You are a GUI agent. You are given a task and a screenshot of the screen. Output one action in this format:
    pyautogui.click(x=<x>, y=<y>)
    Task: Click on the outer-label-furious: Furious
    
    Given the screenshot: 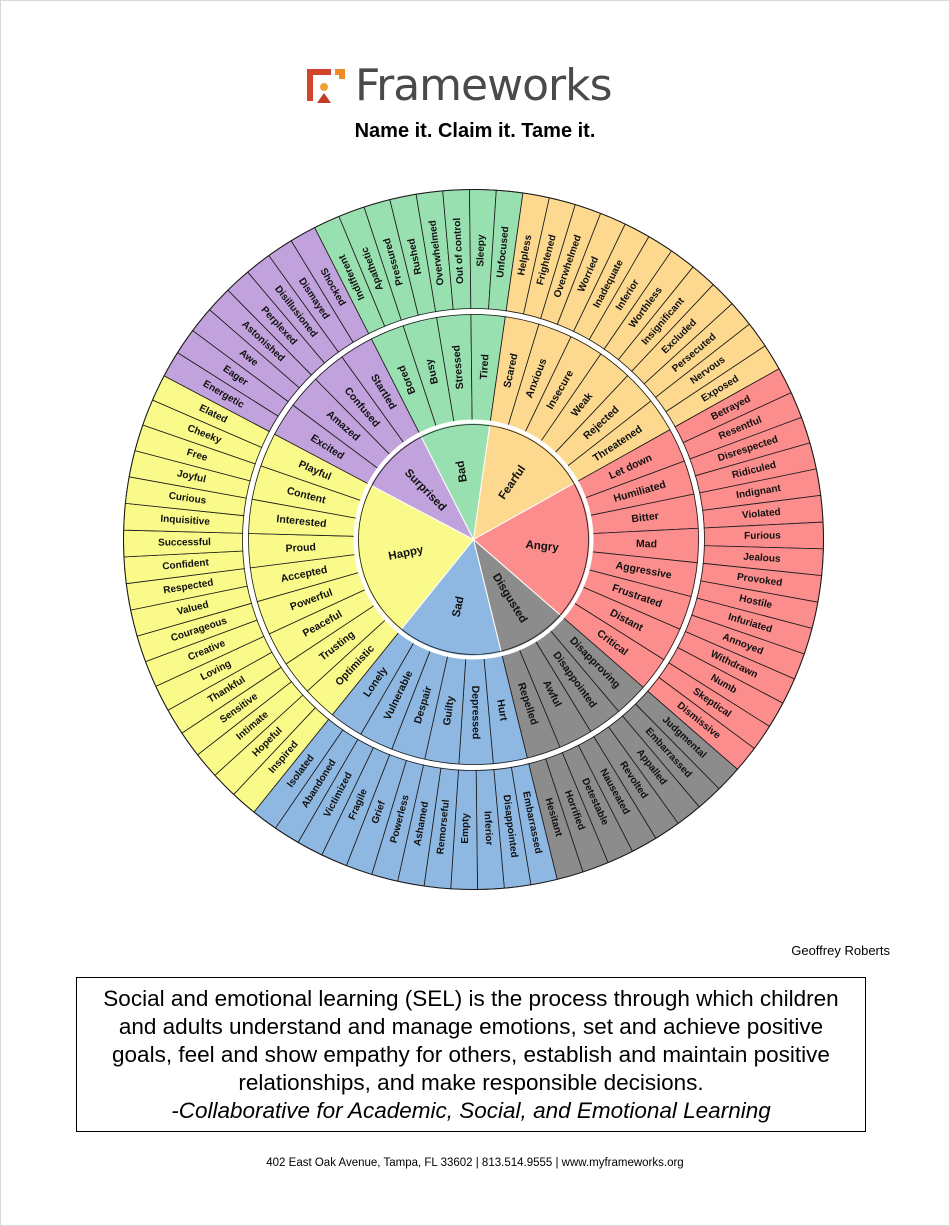 What is the action you would take?
    pyautogui.click(x=762, y=535)
    